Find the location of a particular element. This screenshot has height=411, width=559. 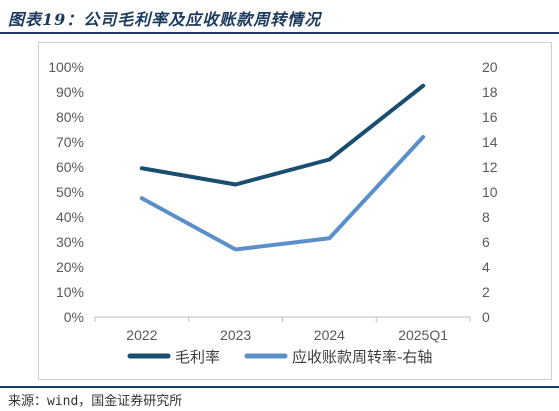

title-rule is located at coordinates (279, 33).